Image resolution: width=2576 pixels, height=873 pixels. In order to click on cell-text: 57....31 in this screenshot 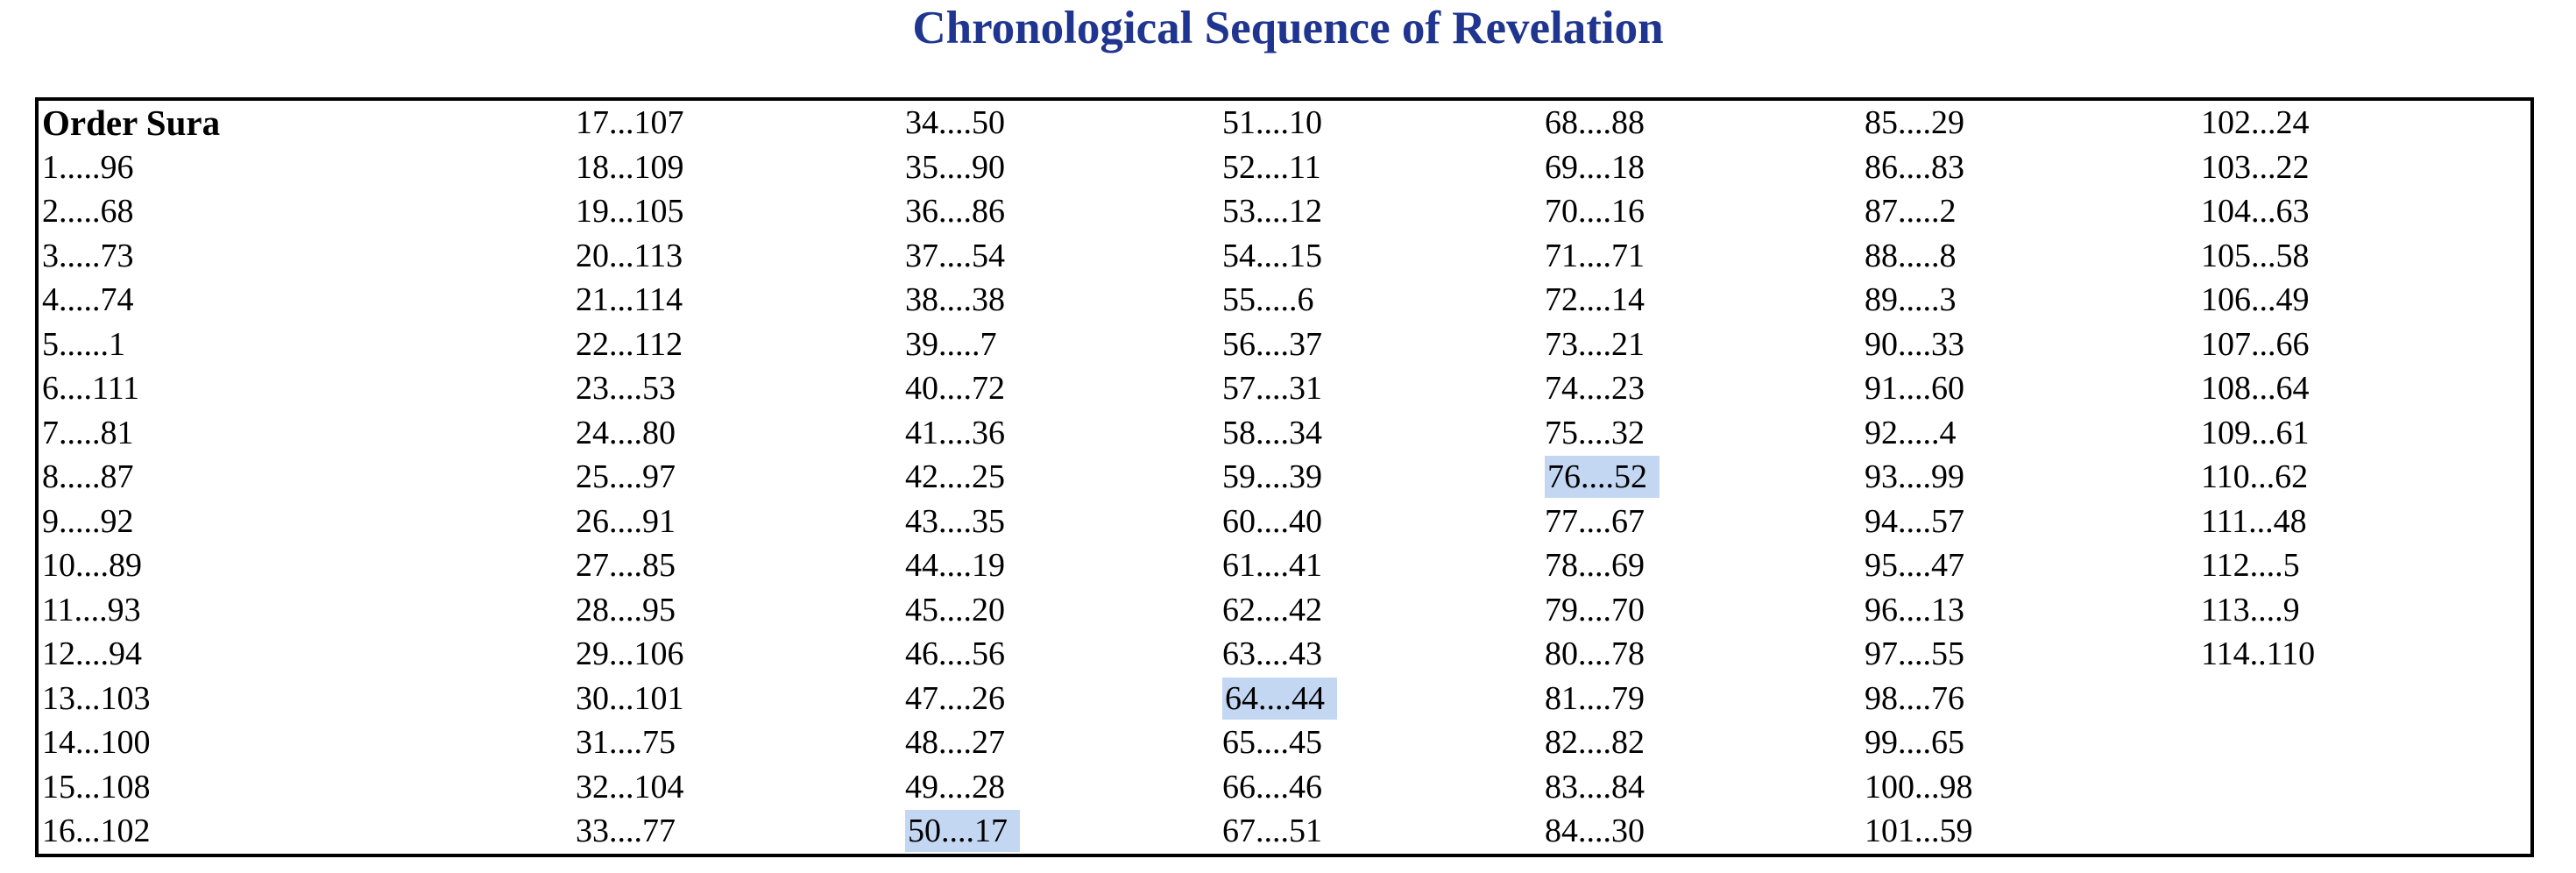, I will do `click(1272, 388)`.